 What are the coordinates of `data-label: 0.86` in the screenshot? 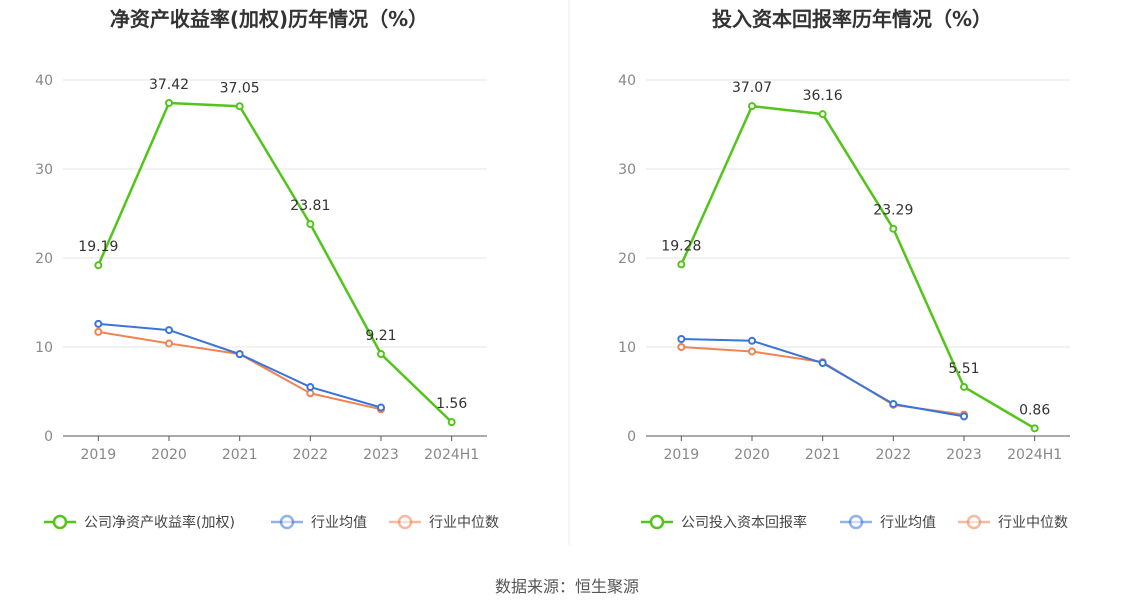 It's located at (1034, 410).